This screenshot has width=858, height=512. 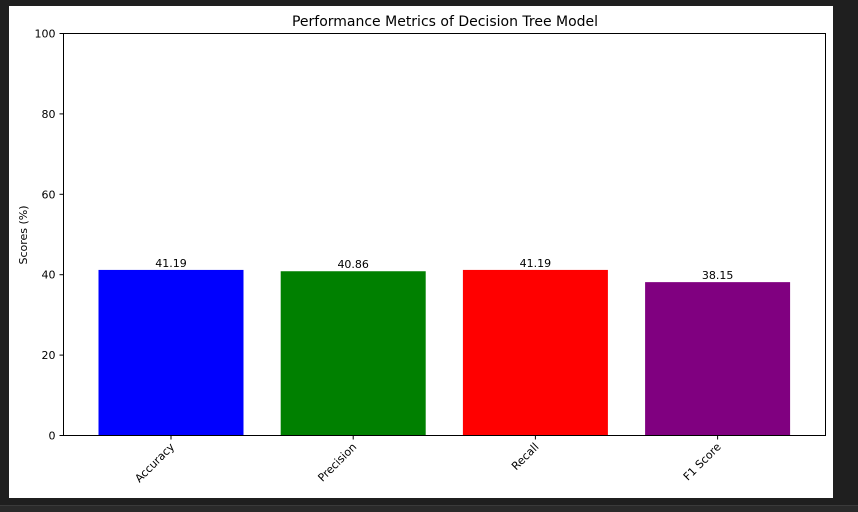 I want to click on x-tick-label: Precision, so click(x=337, y=462).